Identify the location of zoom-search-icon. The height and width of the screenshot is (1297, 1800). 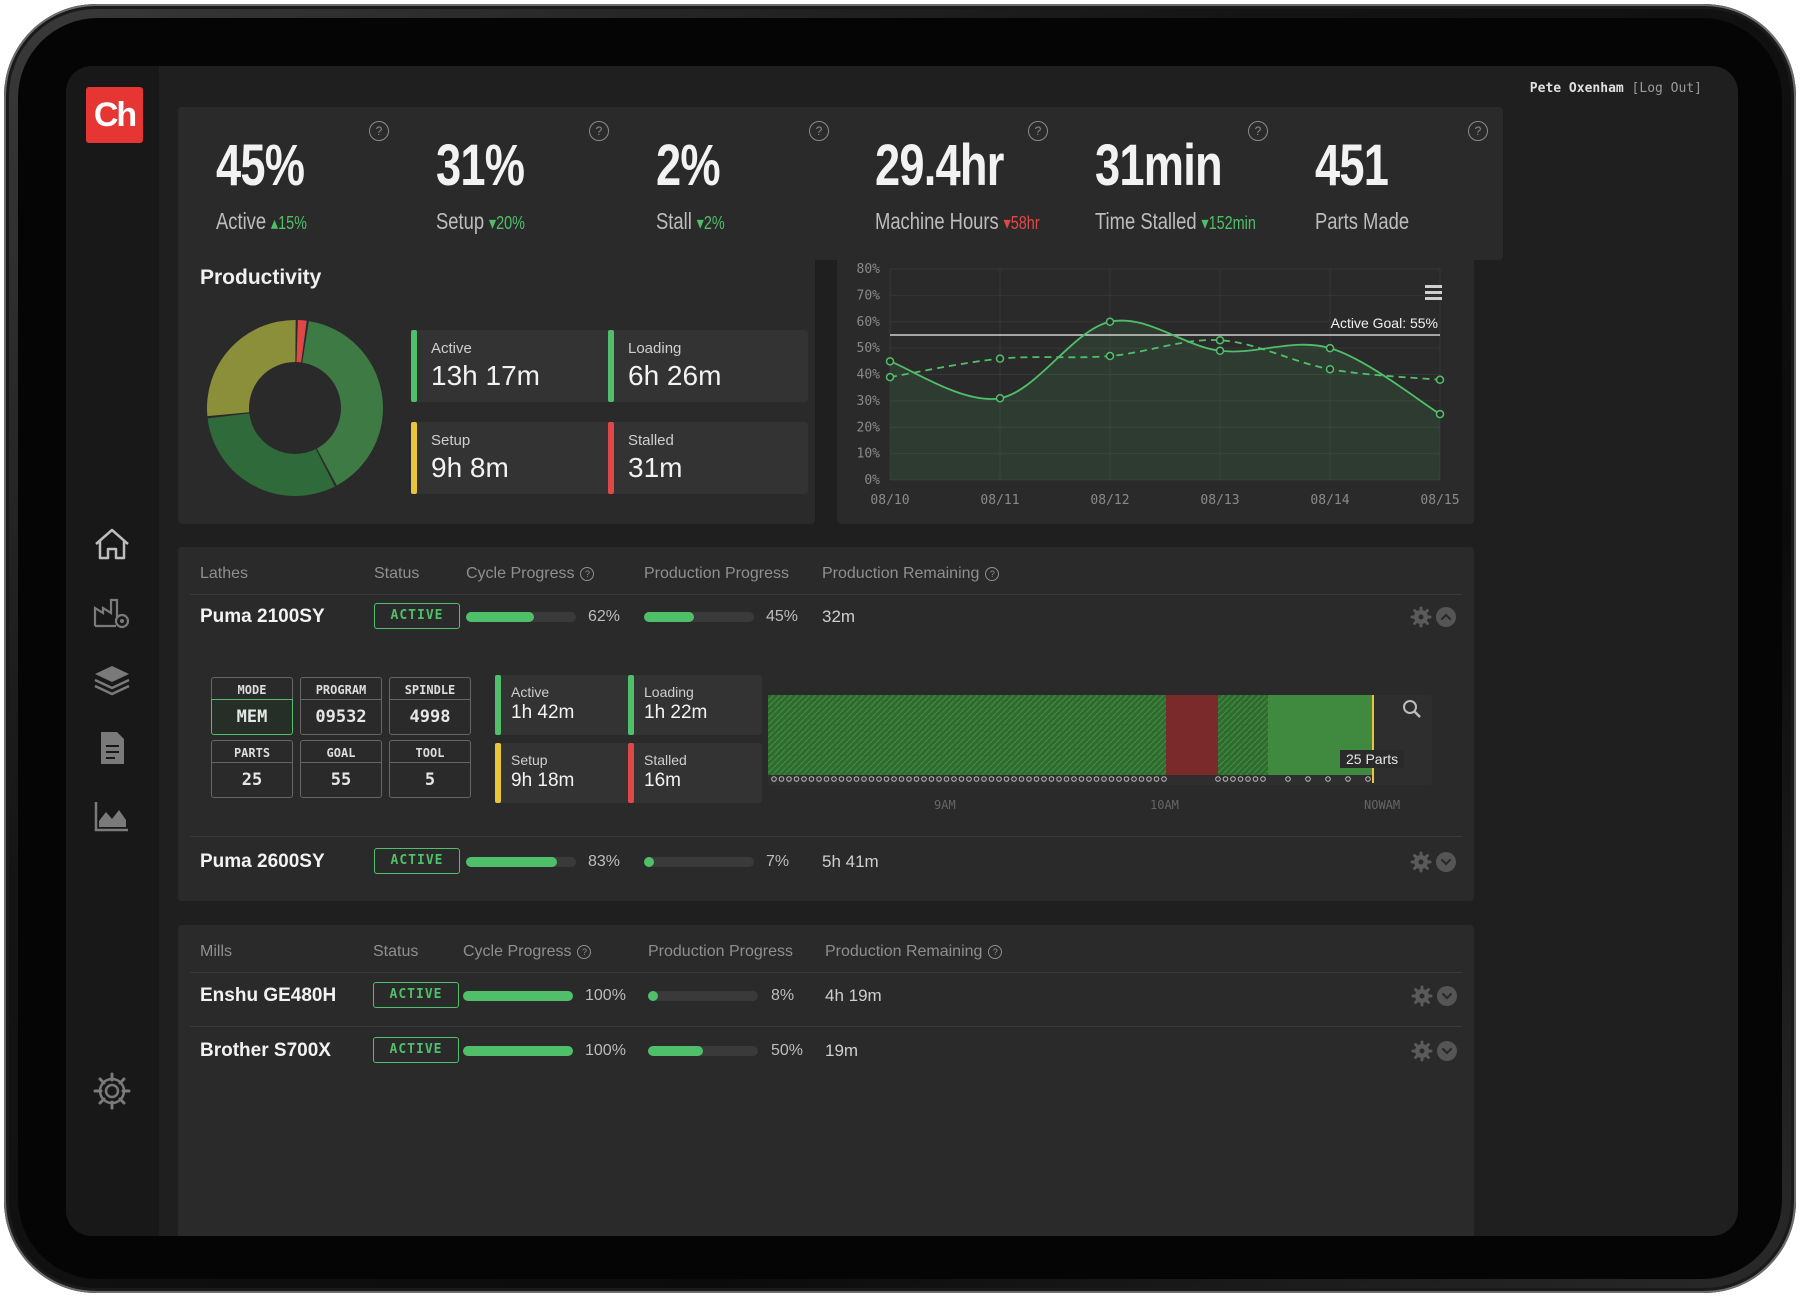
(1412, 709).